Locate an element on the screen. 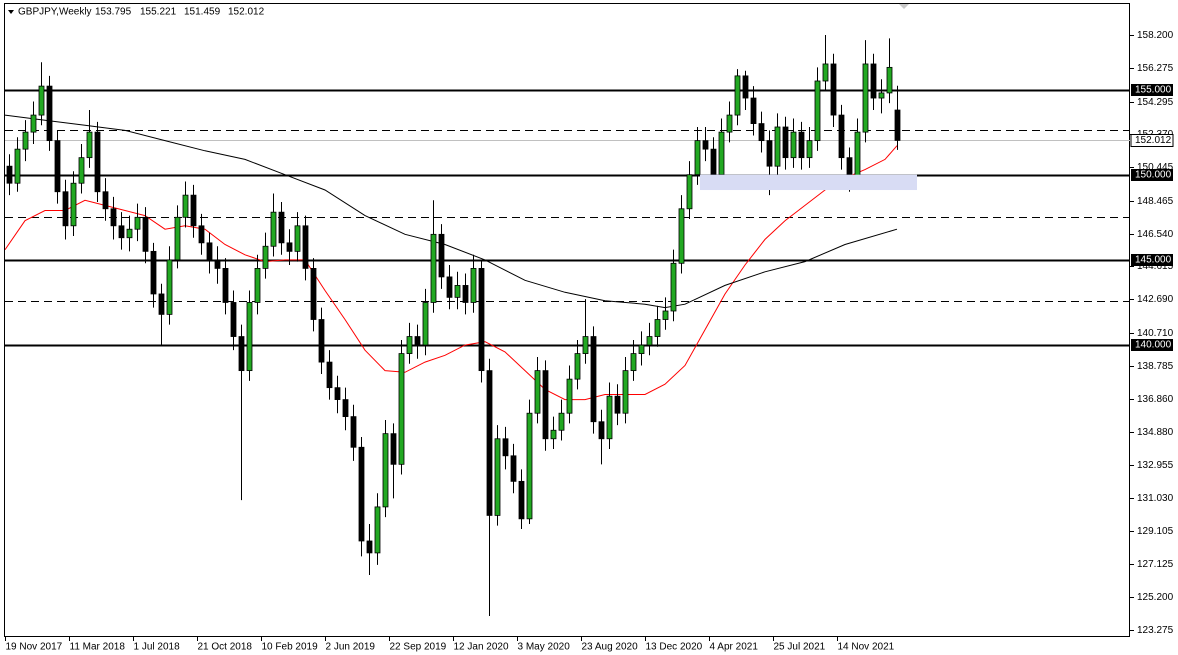  x-tick-label: 10 Feb 2019 is located at coordinates (290, 647).